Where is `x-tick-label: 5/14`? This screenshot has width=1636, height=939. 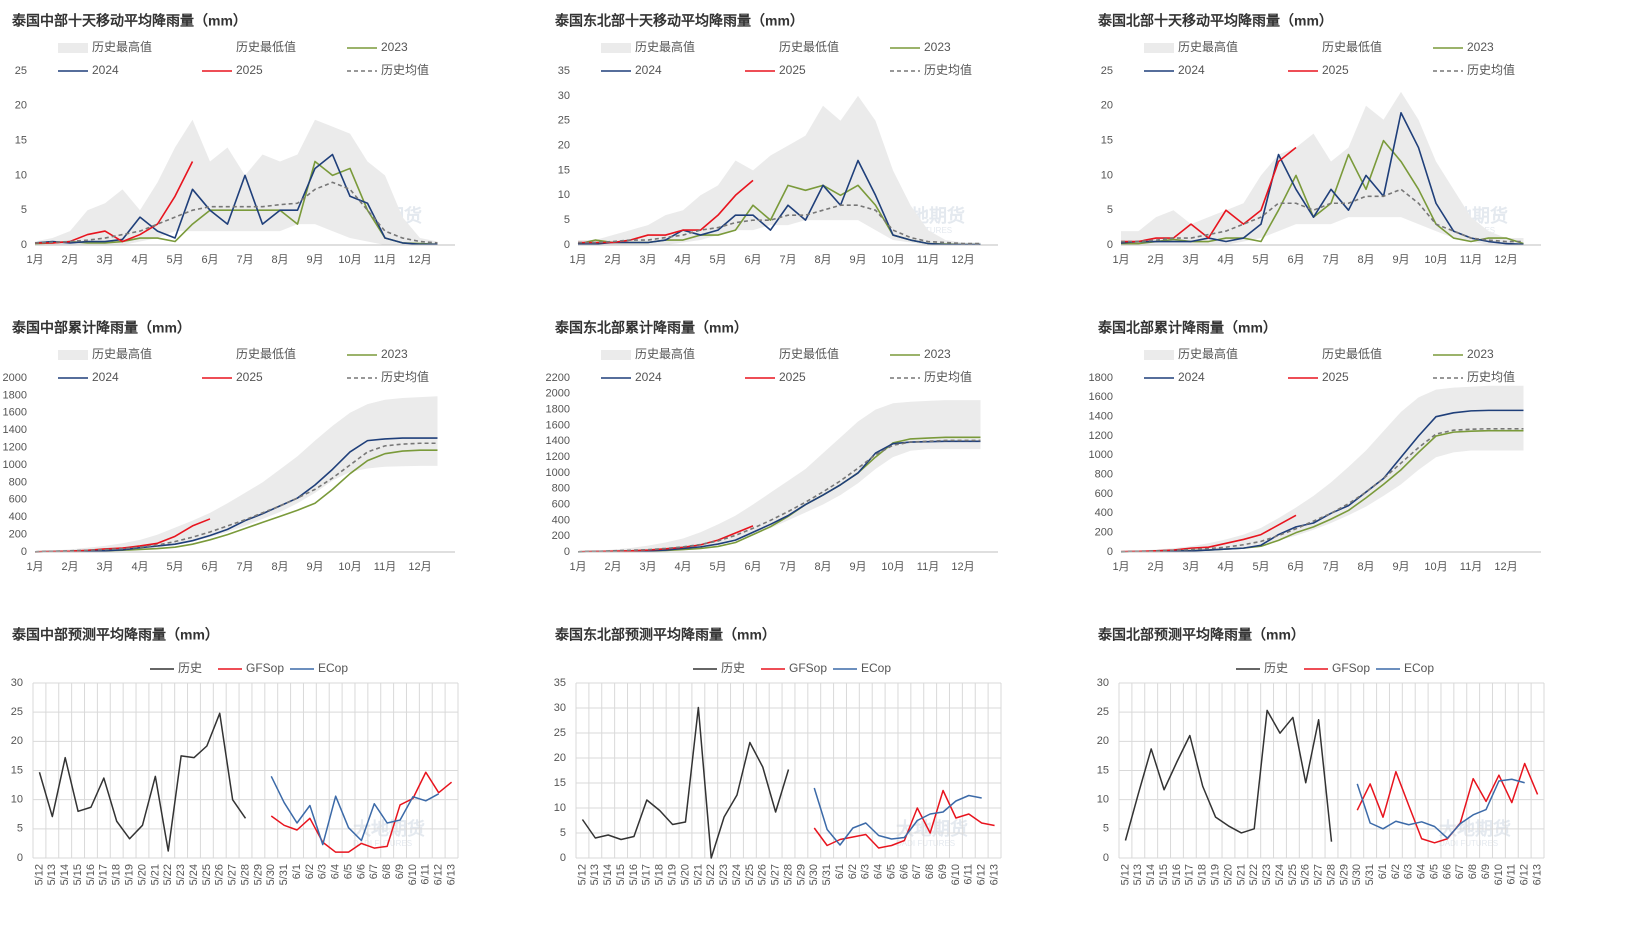 x-tick-label: 5/14 is located at coordinates (1151, 874).